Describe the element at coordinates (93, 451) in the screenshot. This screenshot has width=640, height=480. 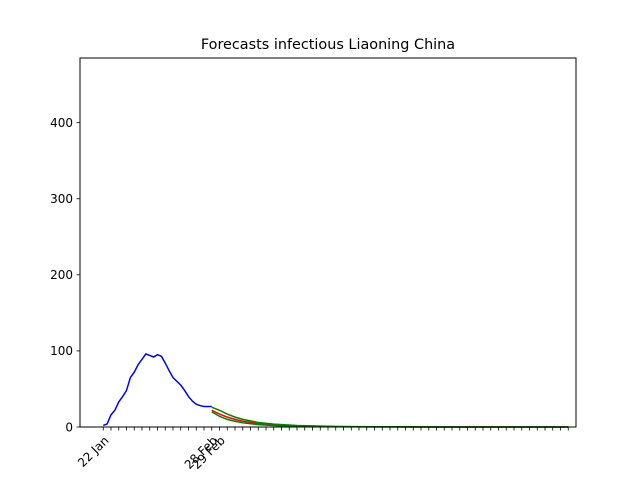
I see `x-tick-label: 22 Jan` at that location.